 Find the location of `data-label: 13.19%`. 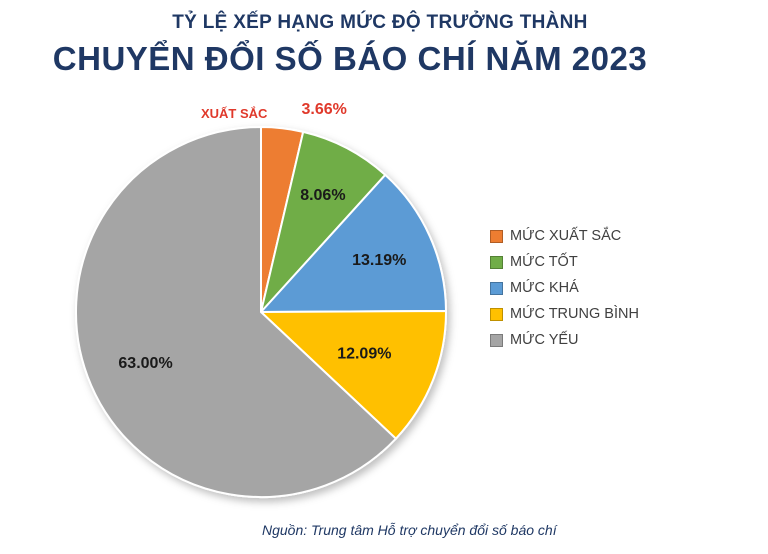

data-label: 13.19% is located at coordinates (379, 260).